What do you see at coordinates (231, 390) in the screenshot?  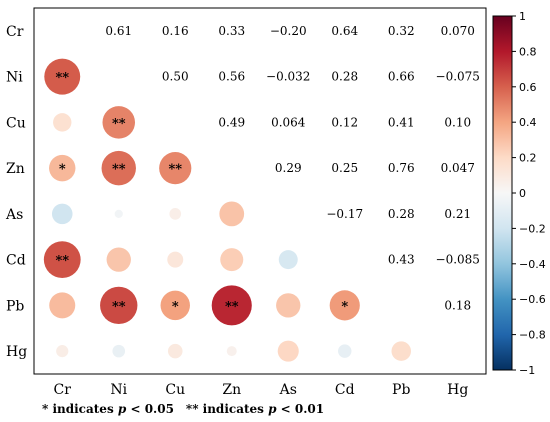 I see `x-tick-label: Zn` at bounding box center [231, 390].